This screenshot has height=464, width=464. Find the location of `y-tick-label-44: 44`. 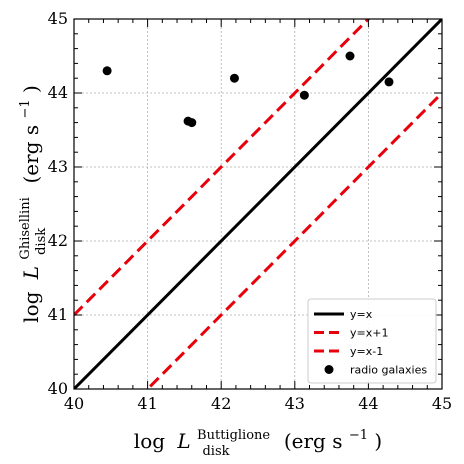

y-tick-label-44: 44 is located at coordinates (58, 92).